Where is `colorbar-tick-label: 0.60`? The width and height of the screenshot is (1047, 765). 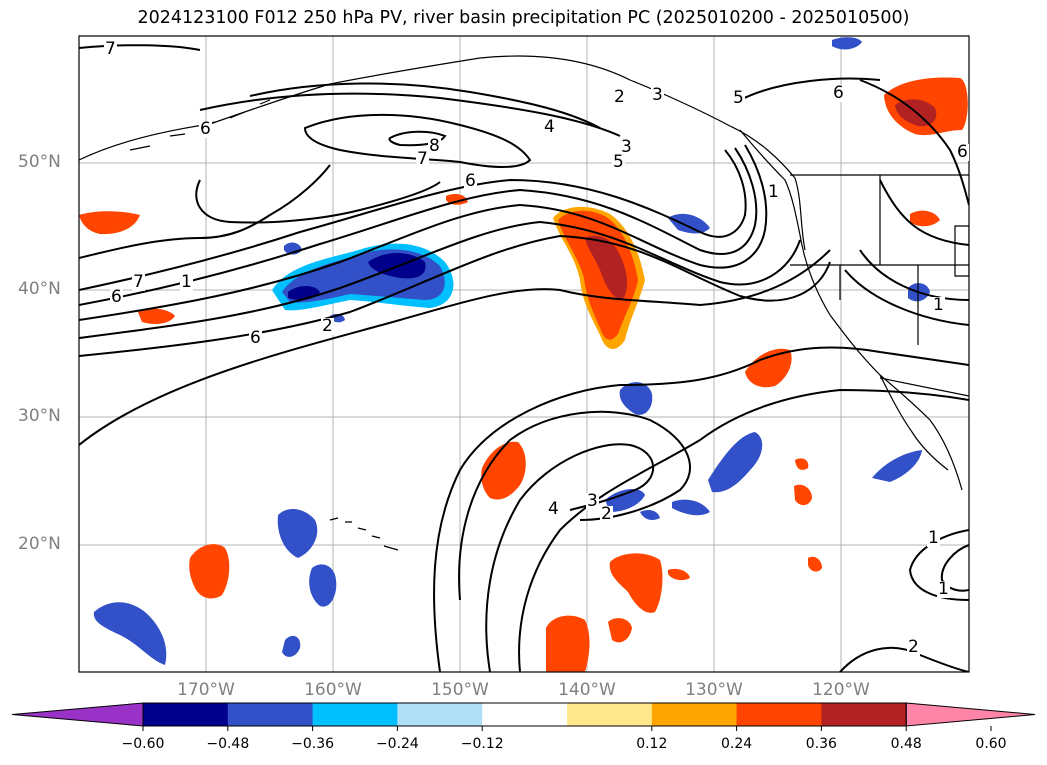 colorbar-tick-label: 0.60 is located at coordinates (991, 744).